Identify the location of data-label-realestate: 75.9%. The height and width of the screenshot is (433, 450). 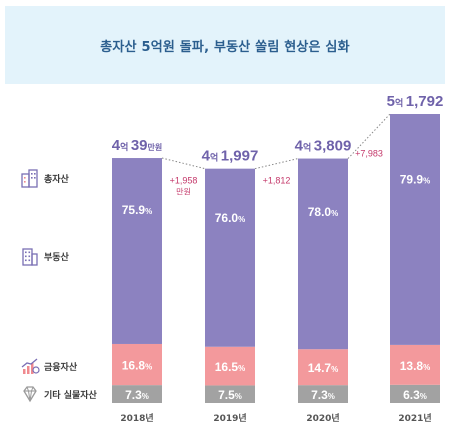
(137, 210).